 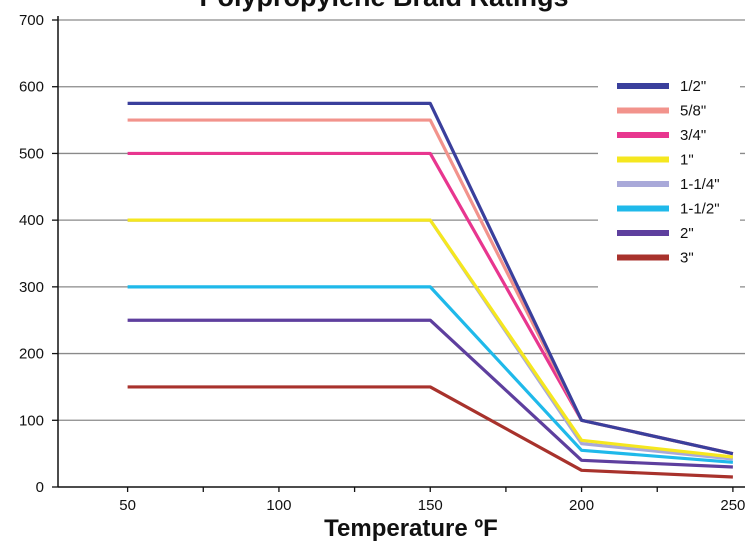 What do you see at coordinates (693, 111) in the screenshot?
I see `legend-label: 5/8"` at bounding box center [693, 111].